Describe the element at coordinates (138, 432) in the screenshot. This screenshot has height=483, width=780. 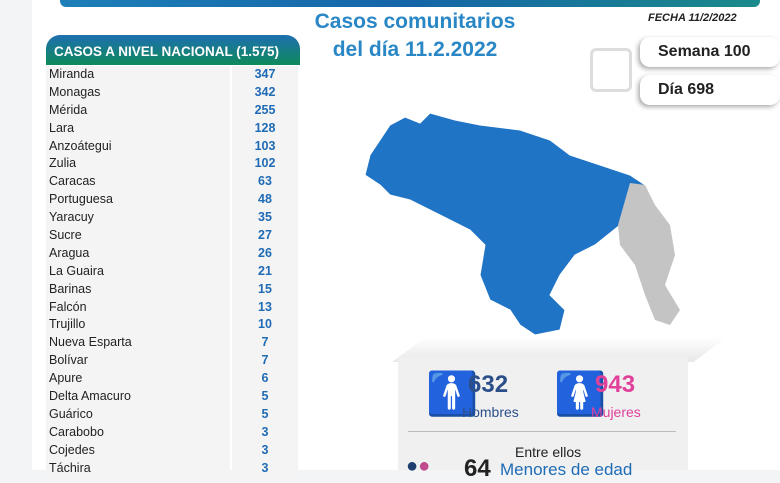
I see `state-name: Carabobo` at that location.